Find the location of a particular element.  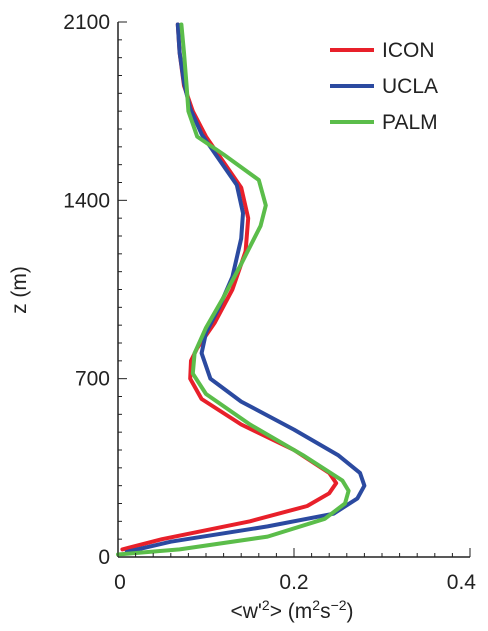

x-axis-title: <w'2> (m2s−2) is located at coordinates (291, 610).